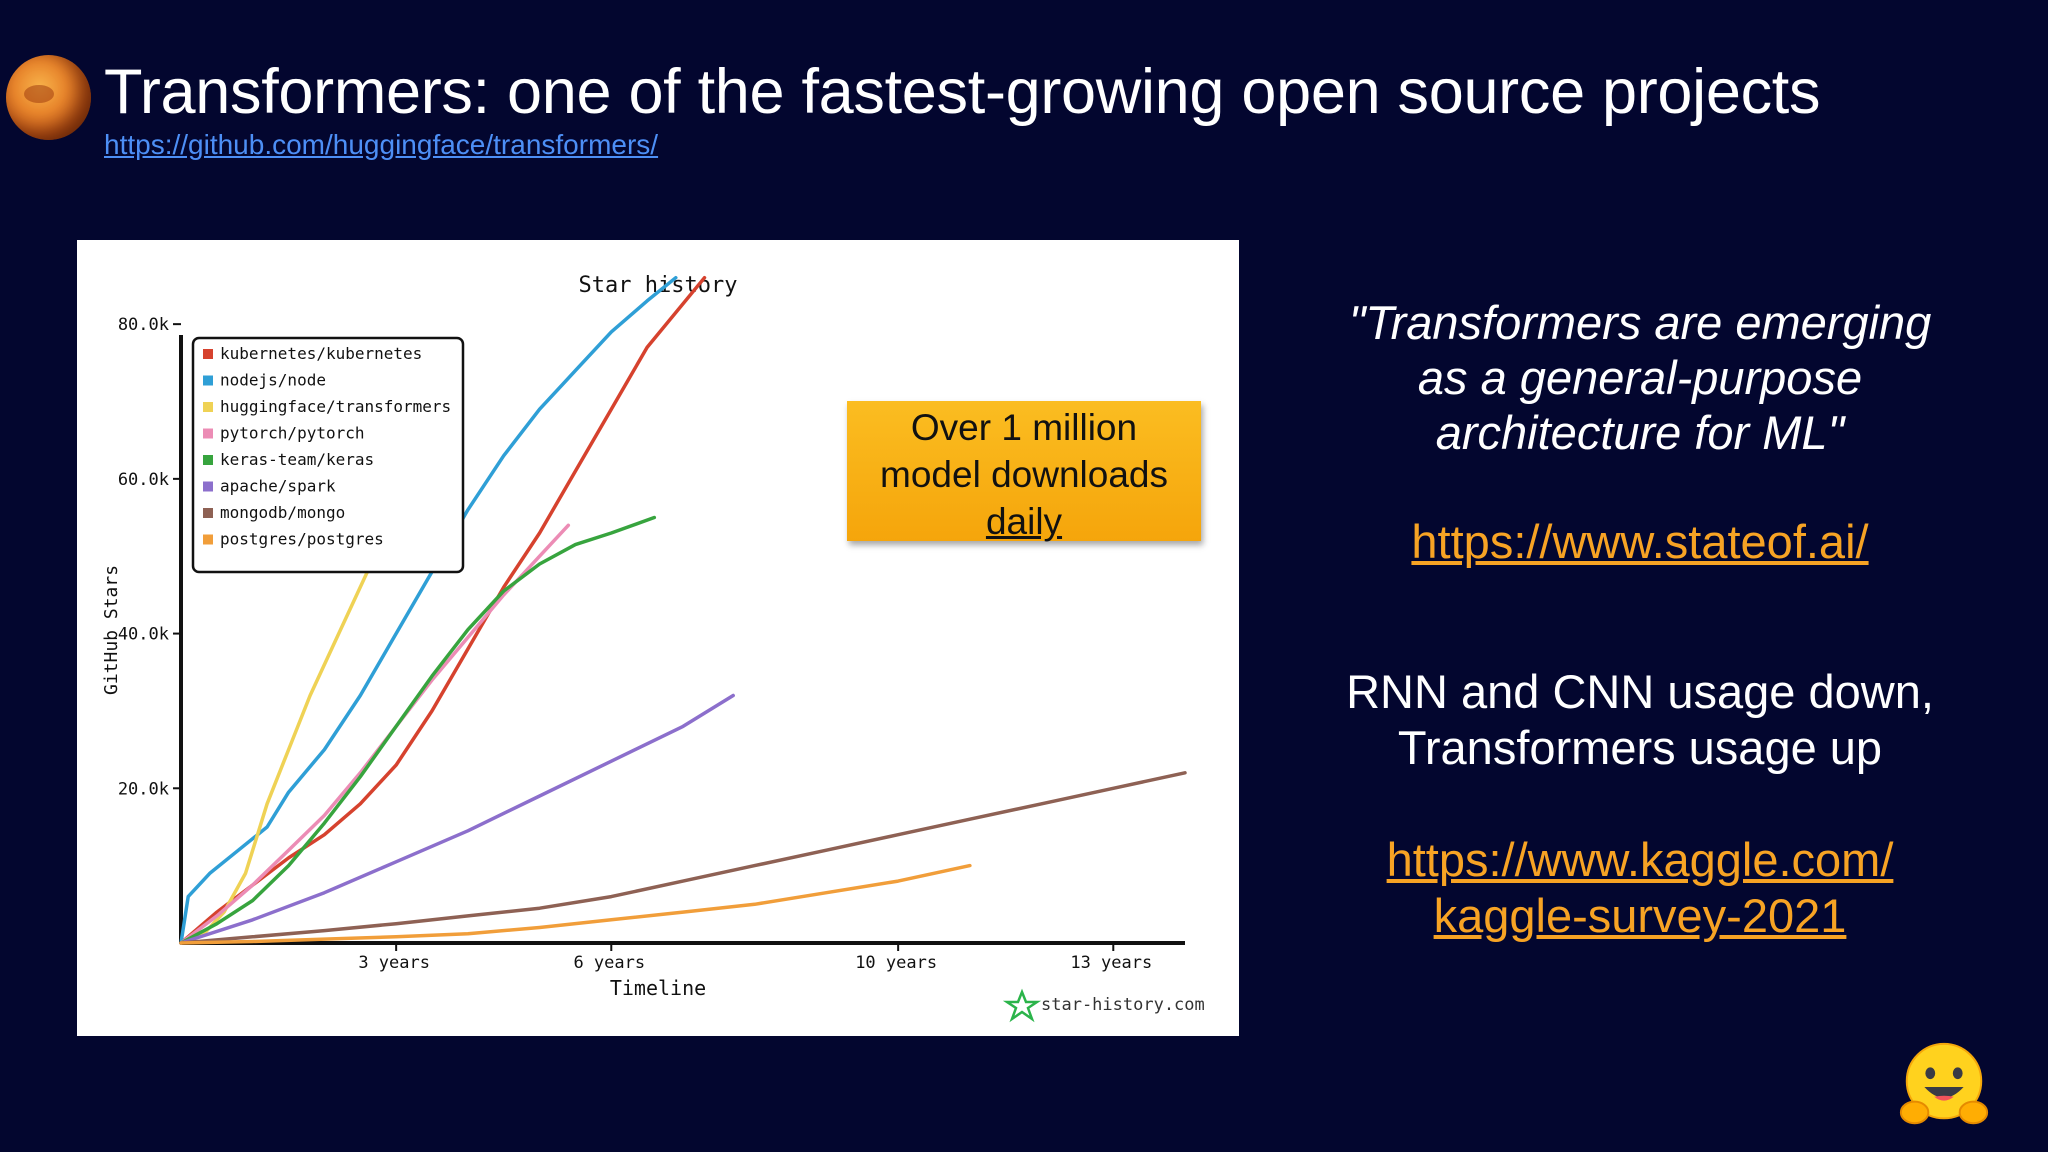  I want to click on quote-line-2: as a general-purpose, so click(1640, 377).